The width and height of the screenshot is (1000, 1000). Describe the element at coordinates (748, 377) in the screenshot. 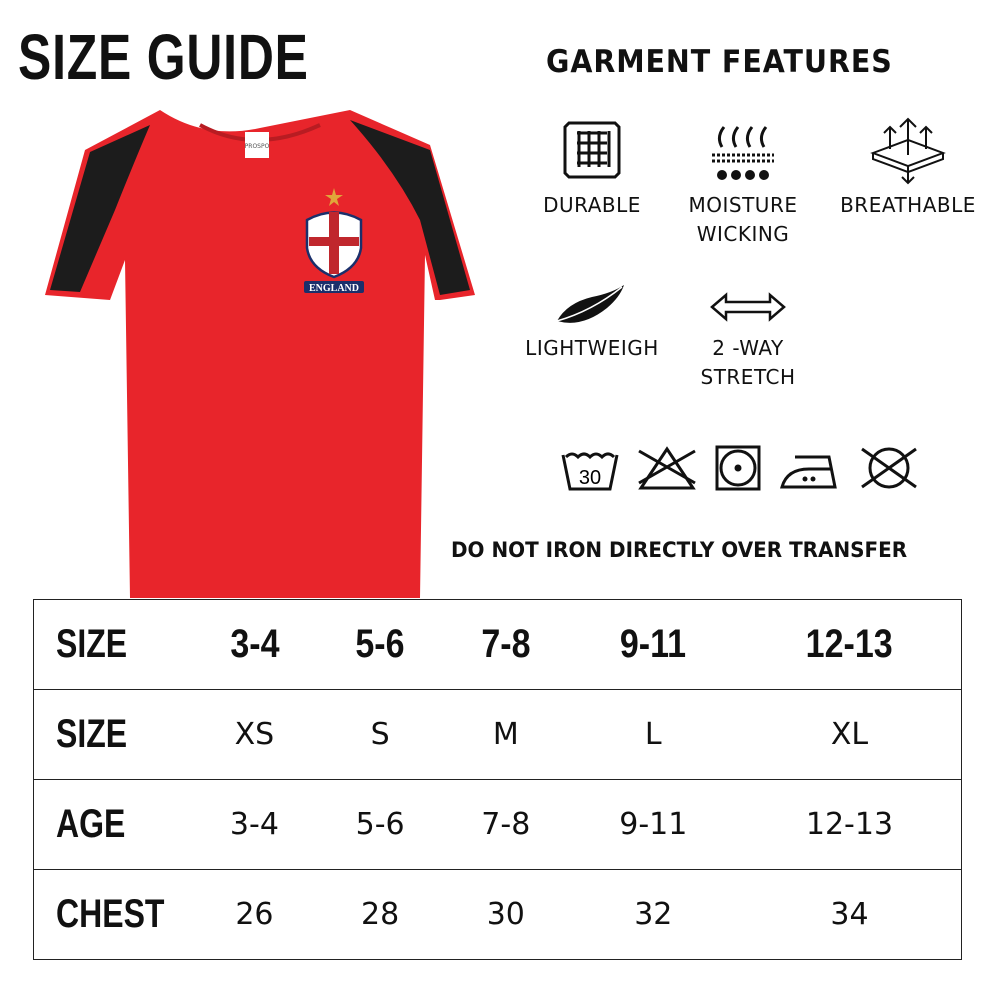

I see `feature-label: STRETCH` at that location.